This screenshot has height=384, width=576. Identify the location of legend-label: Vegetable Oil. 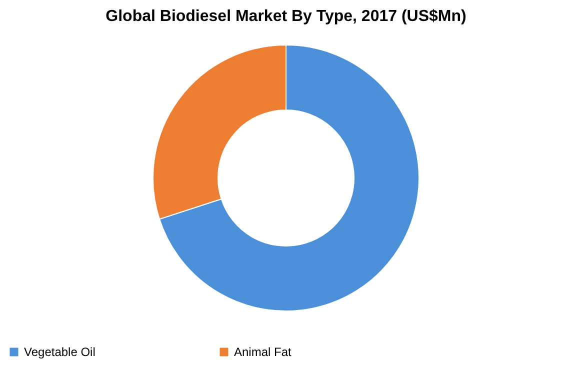
(60, 352).